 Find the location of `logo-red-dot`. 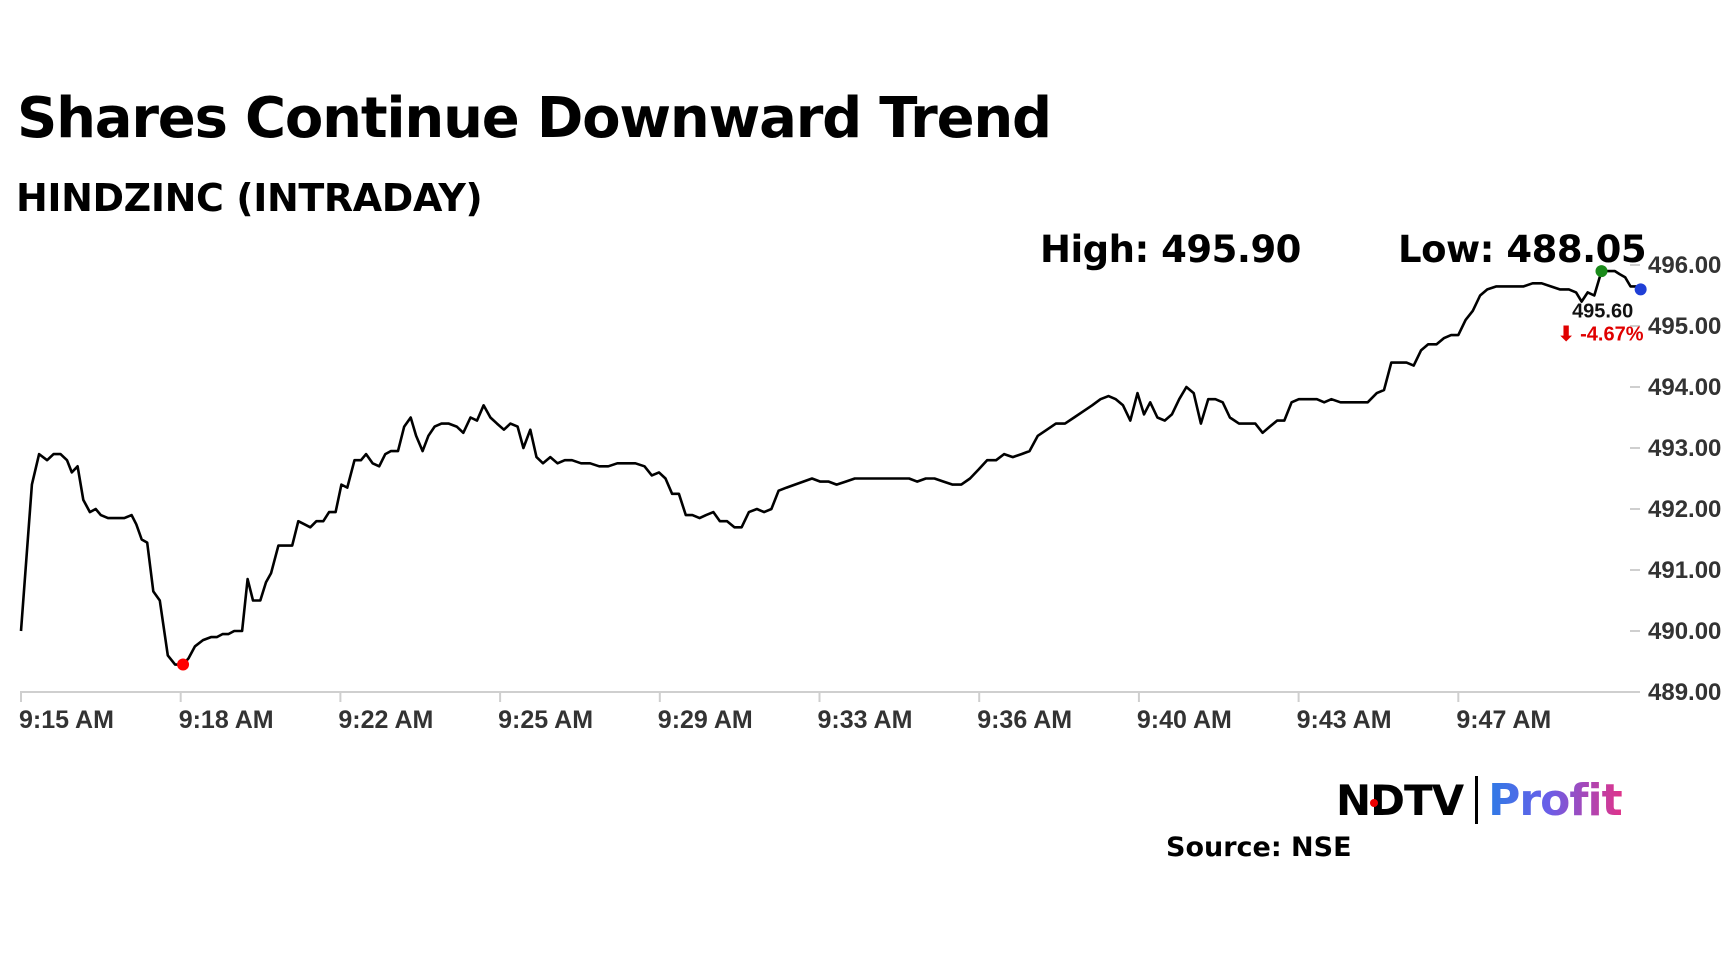

logo-red-dot is located at coordinates (1374, 802).